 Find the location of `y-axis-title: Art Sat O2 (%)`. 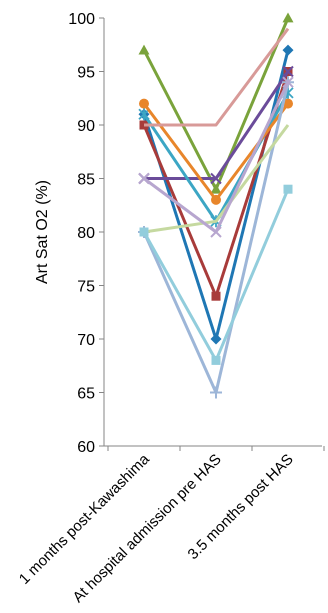

y-axis-title: Art Sat O2 (%) is located at coordinates (42, 232).